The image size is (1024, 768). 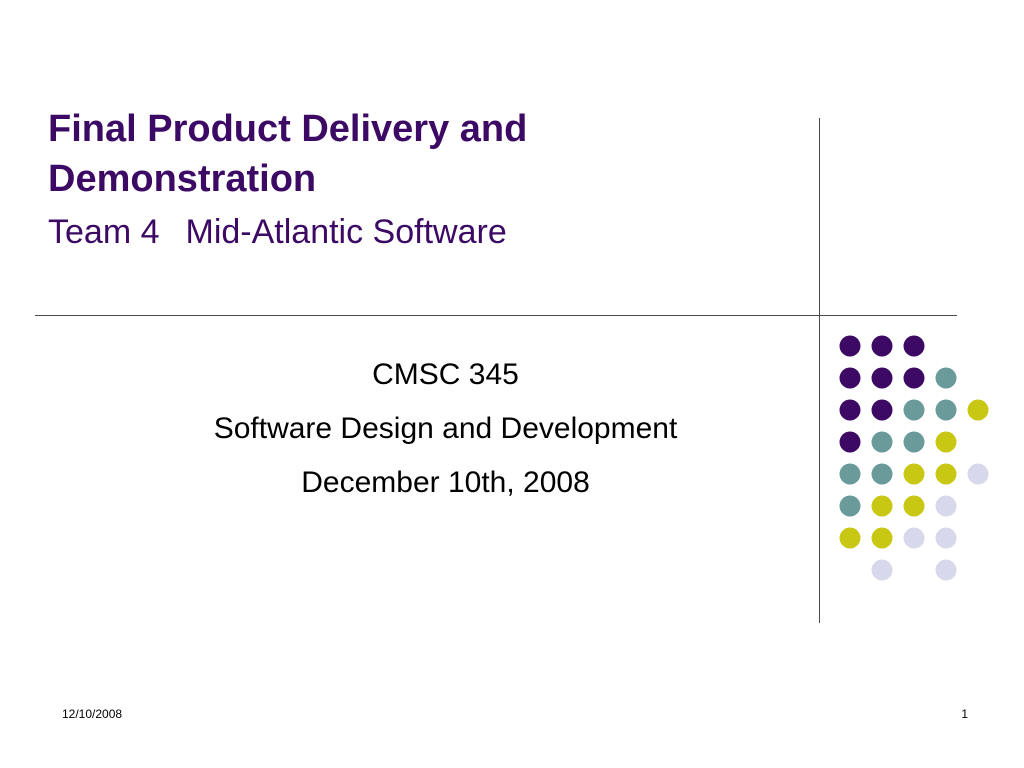 What do you see at coordinates (182, 179) in the screenshot?
I see `slide-title-line-2: Demonstration` at bounding box center [182, 179].